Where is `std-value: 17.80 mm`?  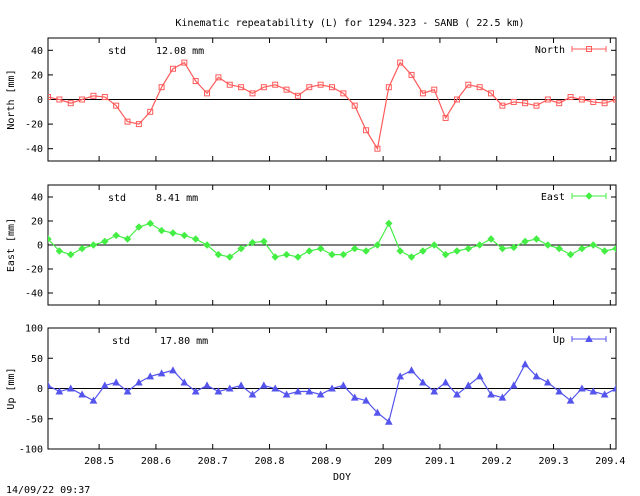
std-value: 17.80 mm is located at coordinates (184, 341).